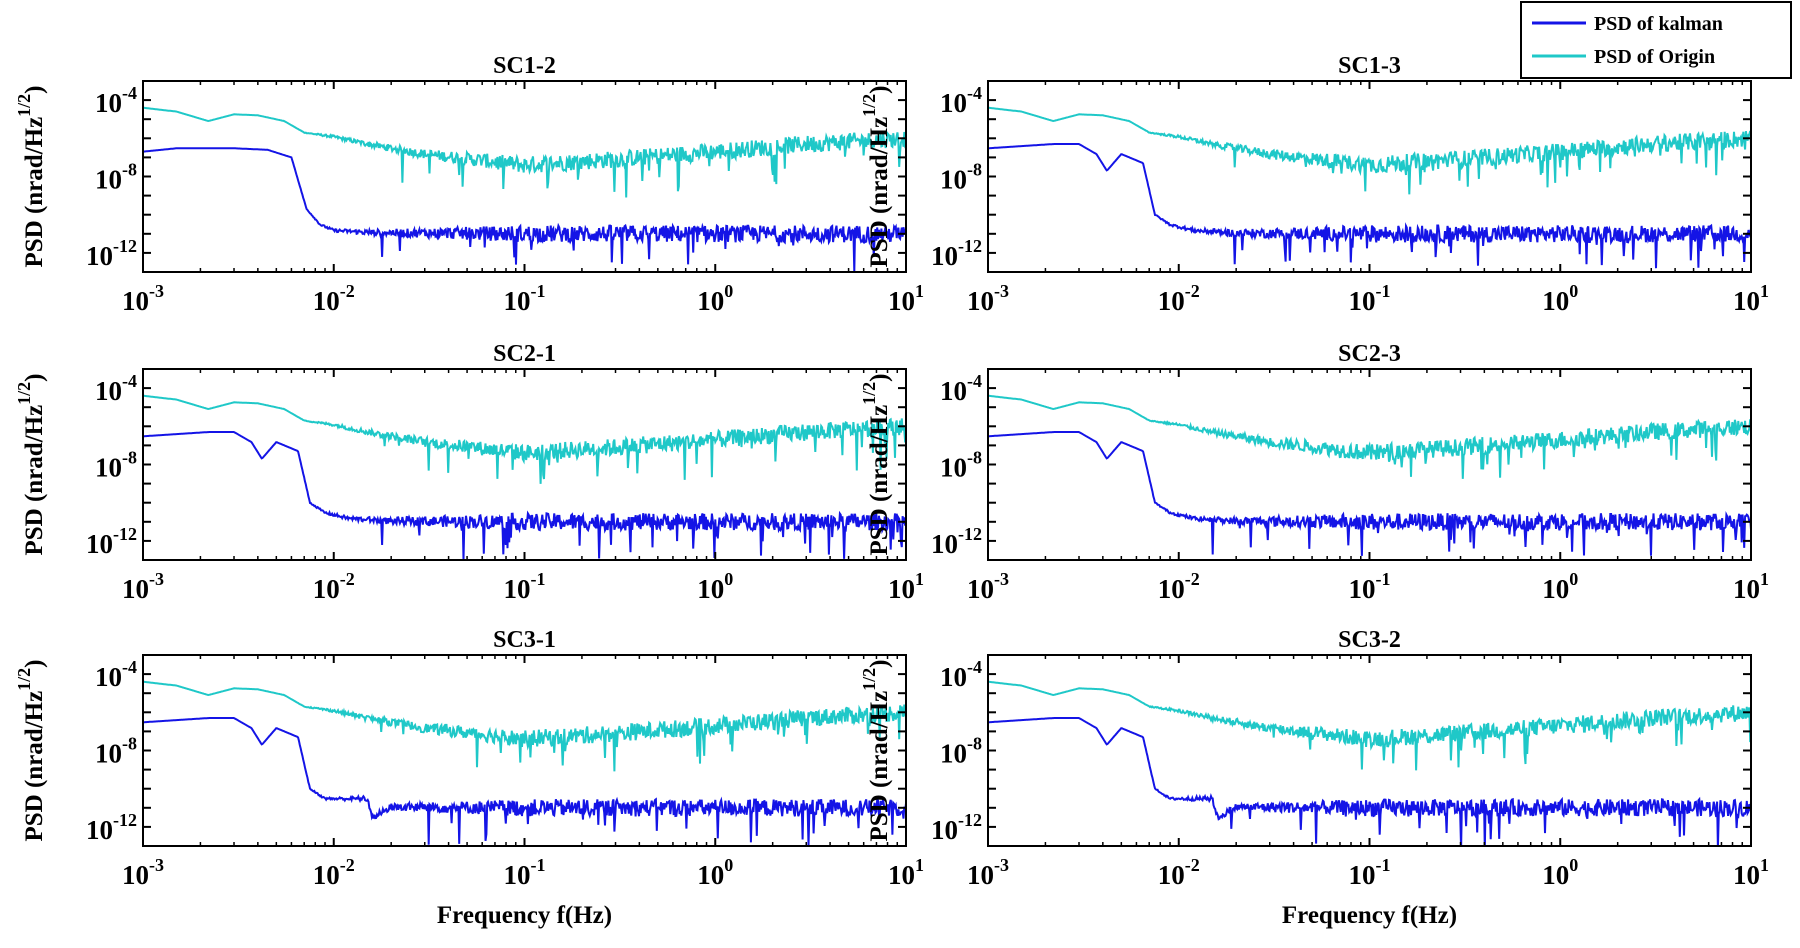 This screenshot has width=1800, height=948. What do you see at coordinates (1369, 640) in the screenshot?
I see `subplot-title: SC3-2` at bounding box center [1369, 640].